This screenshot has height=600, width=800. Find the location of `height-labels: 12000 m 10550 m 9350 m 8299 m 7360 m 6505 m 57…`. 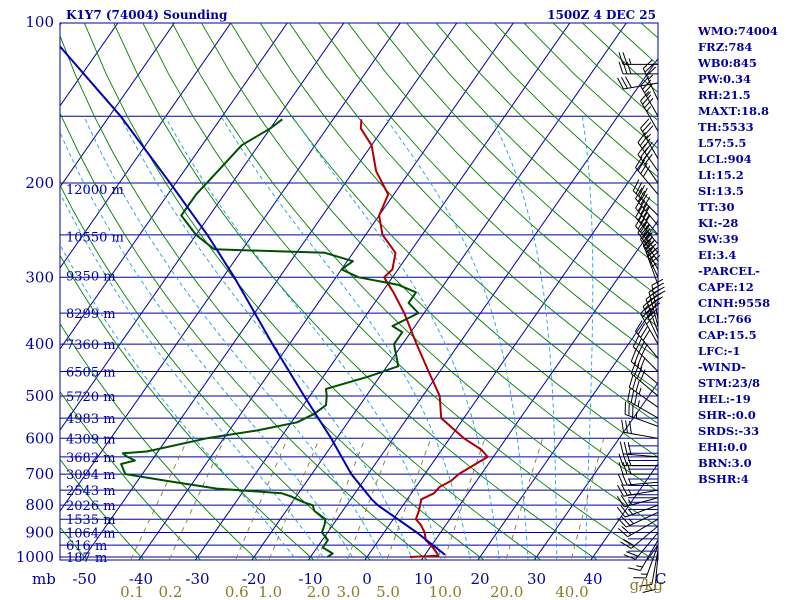

height-labels: 12000 m 10550 m 9350 m 8299 m 7360 m 6505 m 57… is located at coordinates (95, 374).